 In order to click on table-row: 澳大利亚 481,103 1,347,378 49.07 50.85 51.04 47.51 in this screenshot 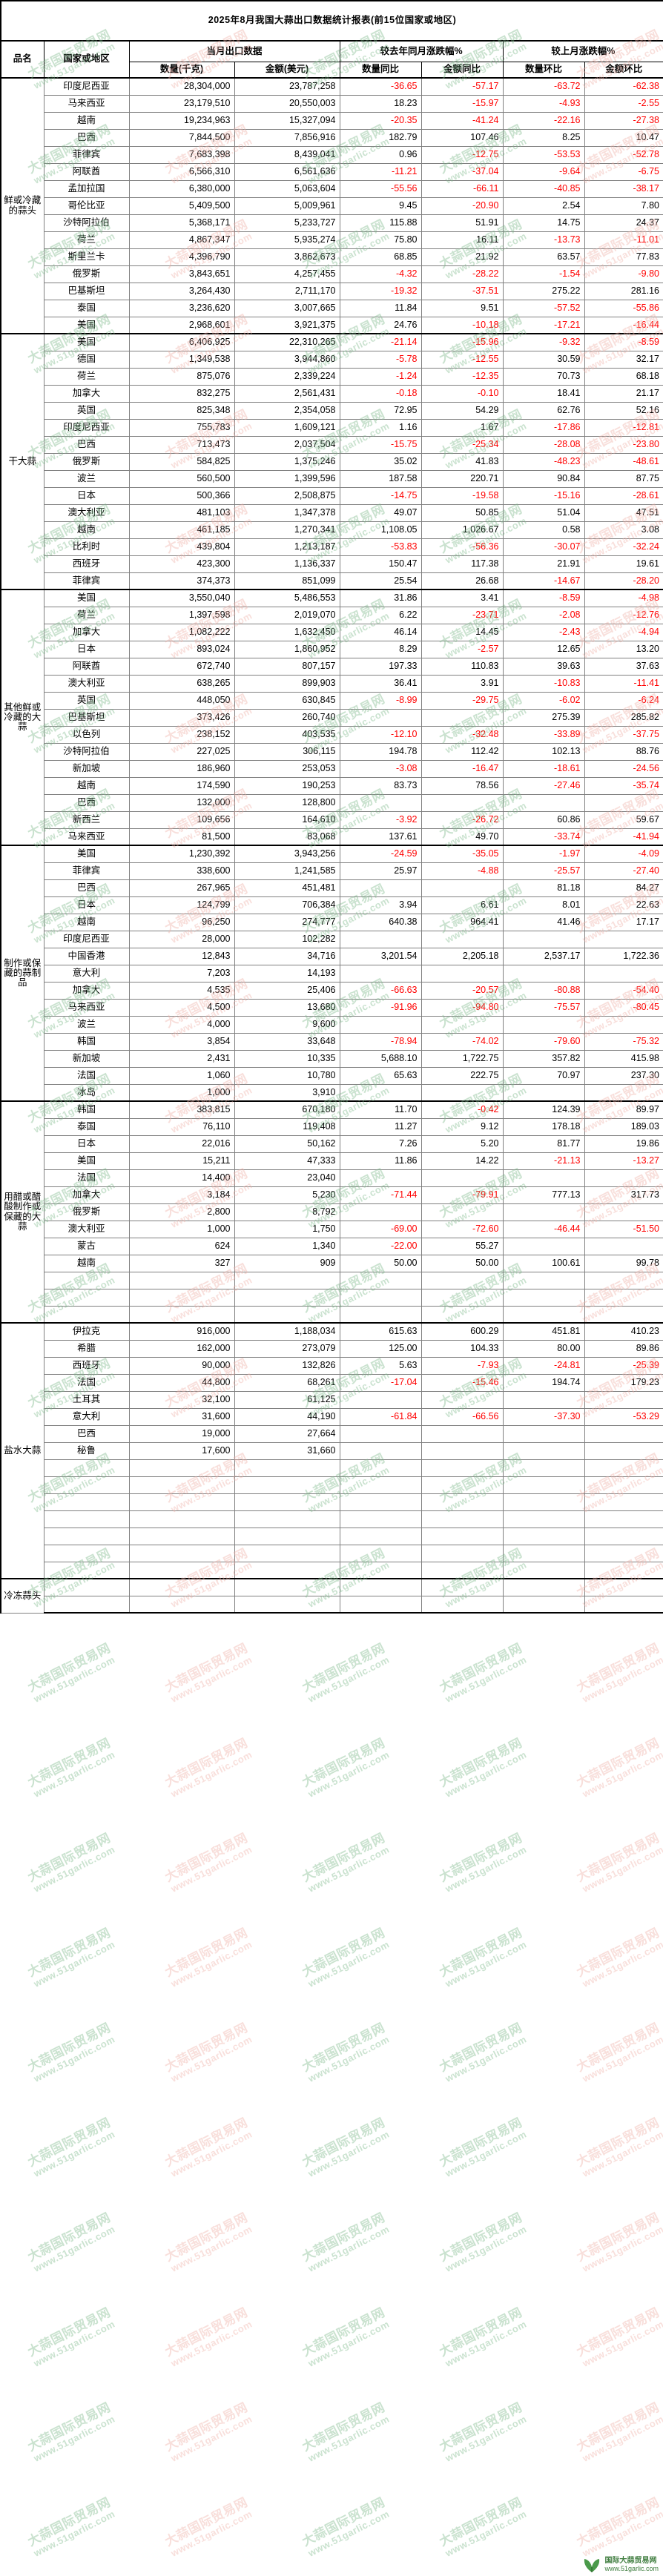, I will do `click(332, 512)`.